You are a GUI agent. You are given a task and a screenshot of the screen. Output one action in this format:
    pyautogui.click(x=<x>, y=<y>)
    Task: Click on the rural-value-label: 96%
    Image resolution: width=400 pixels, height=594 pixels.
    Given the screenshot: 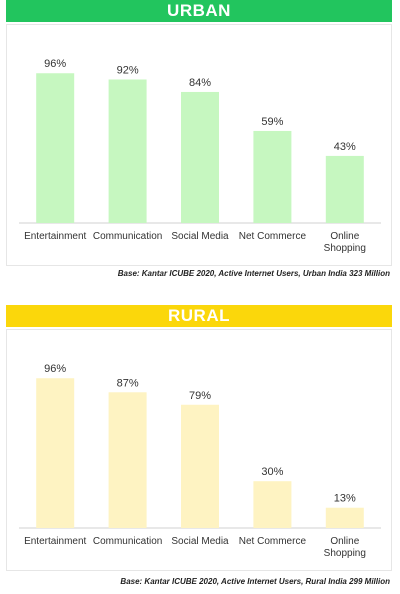 What is the action you would take?
    pyautogui.click(x=55, y=369)
    